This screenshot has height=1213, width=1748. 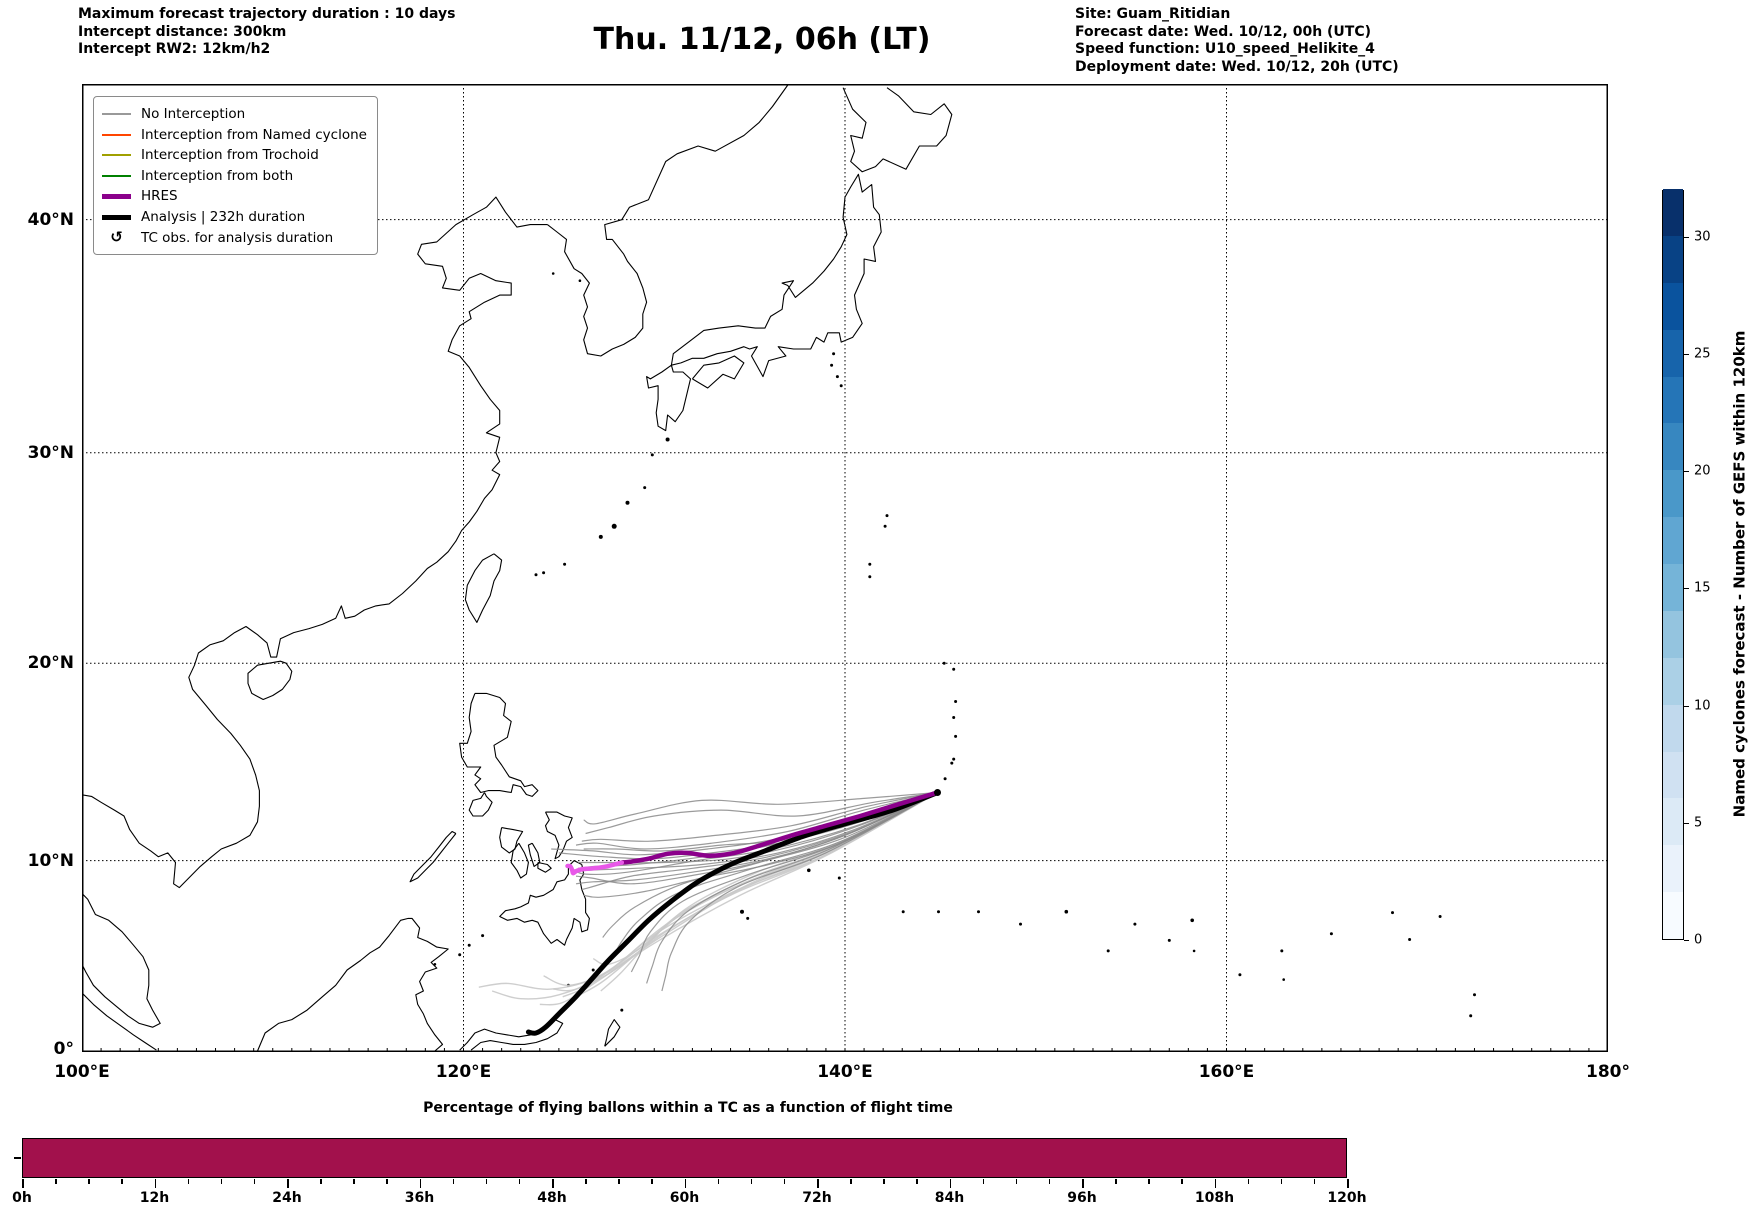 I want to click on colorbar-tick-label: 20, so click(x=1702, y=471).